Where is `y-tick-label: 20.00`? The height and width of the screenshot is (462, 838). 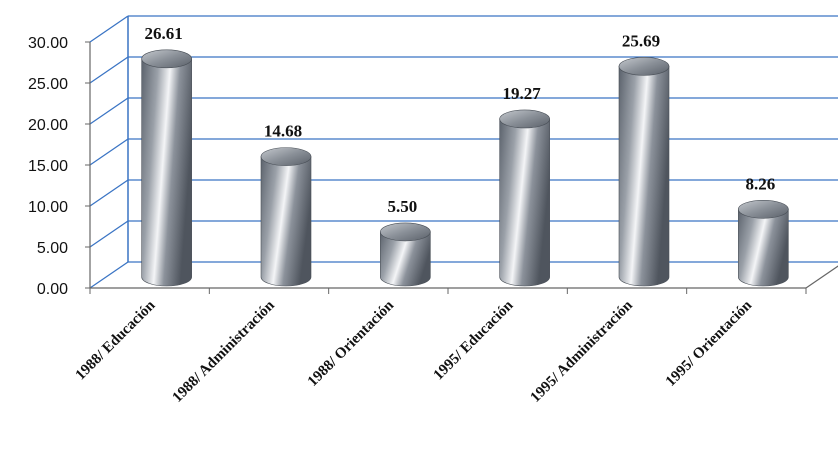 y-tick-label: 20.00 is located at coordinates (48, 125).